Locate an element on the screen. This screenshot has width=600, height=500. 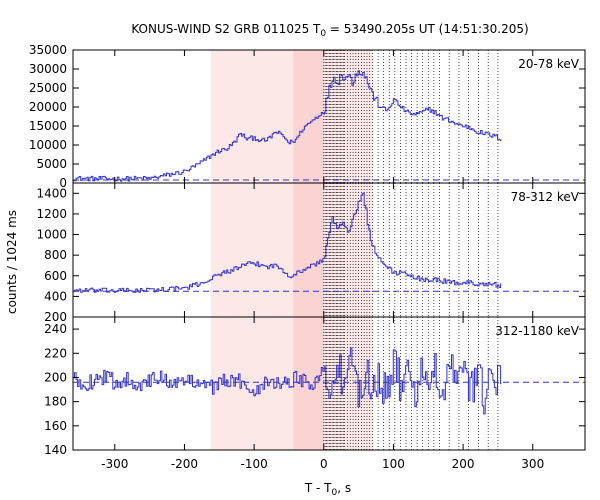
y-tick-label: 10000 is located at coordinates (48, 145).